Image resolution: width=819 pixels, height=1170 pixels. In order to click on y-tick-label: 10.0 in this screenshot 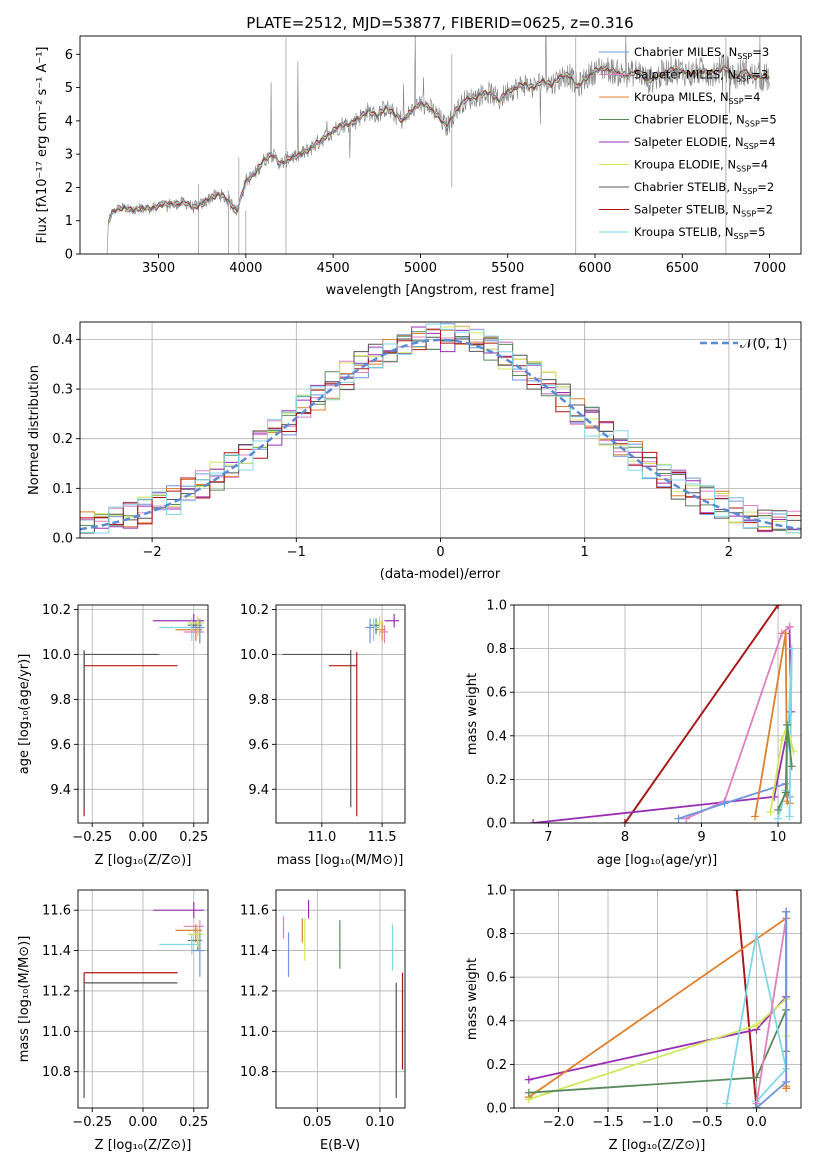, I will do `click(56, 655)`.